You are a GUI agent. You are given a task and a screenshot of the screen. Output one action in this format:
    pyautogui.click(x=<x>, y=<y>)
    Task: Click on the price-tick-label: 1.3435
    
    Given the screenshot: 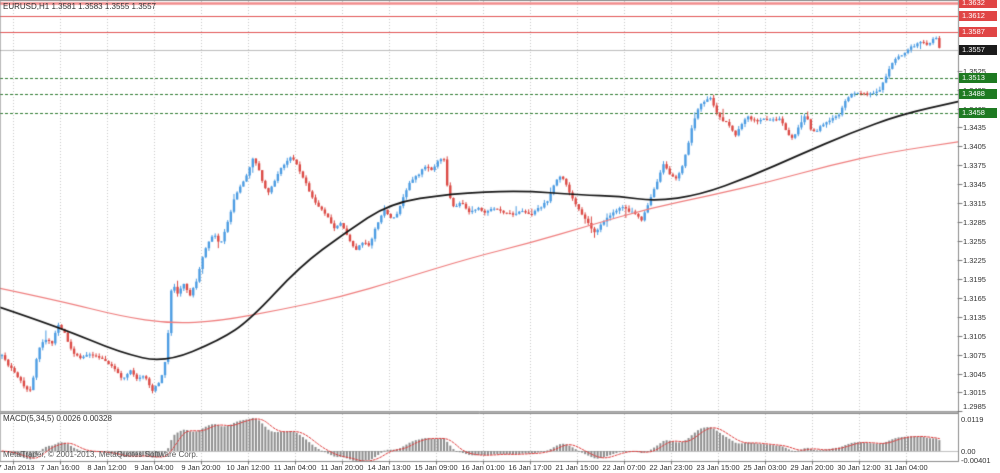 What is the action you would take?
    pyautogui.click(x=974, y=128)
    